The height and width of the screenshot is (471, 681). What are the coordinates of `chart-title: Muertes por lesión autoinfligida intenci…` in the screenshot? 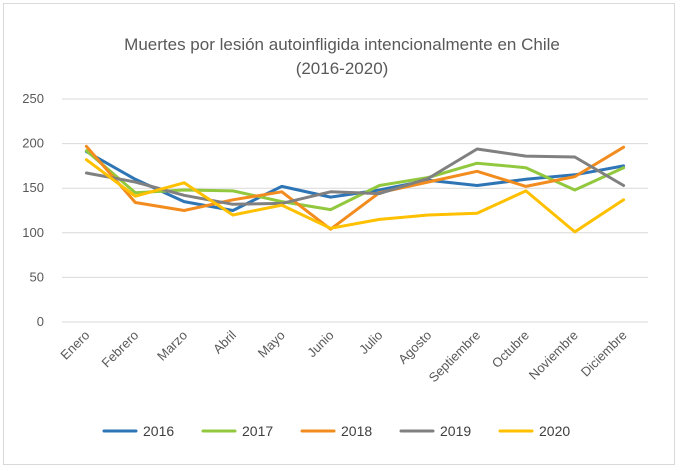 It's located at (342, 44).